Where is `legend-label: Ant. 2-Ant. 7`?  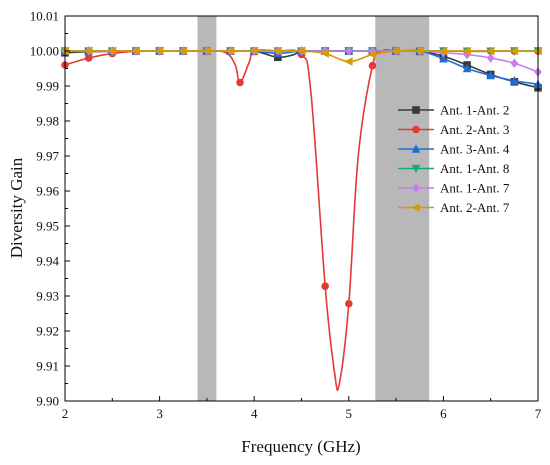 legend-label: Ant. 2-Ant. 7 is located at coordinates (475, 207).